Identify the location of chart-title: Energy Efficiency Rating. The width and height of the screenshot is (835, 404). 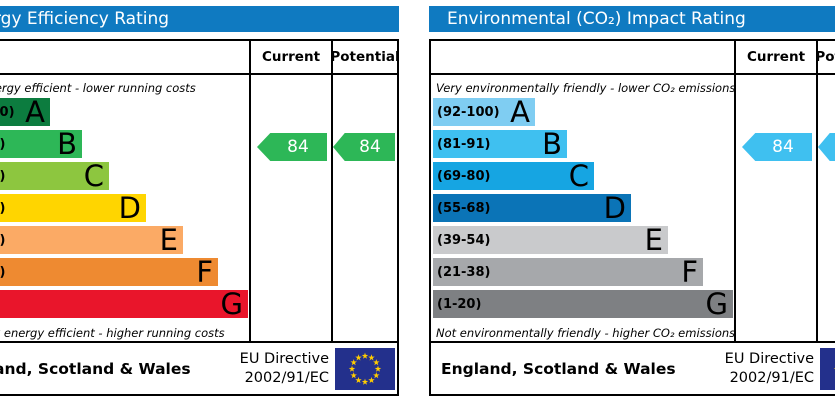
(85, 19).